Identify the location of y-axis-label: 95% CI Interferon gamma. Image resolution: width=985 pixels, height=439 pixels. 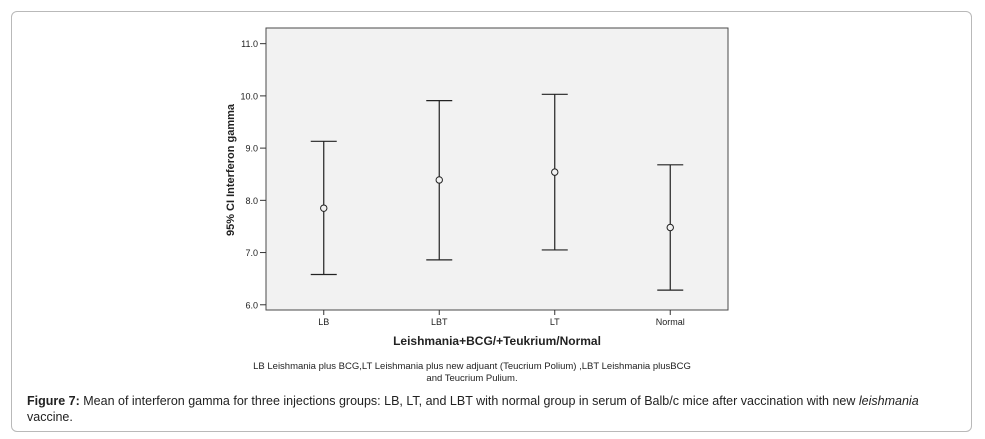
(231, 169).